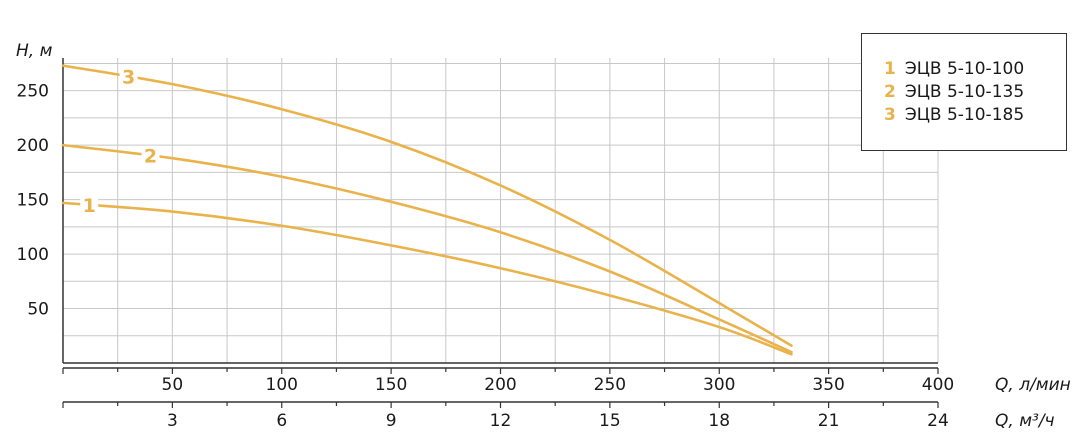  What do you see at coordinates (938, 421) in the screenshot?
I see `x2-tick-label: 24` at bounding box center [938, 421].